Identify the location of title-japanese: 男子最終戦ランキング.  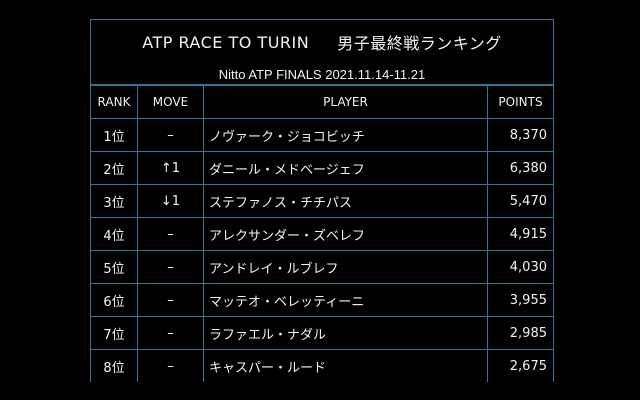
(419, 43).